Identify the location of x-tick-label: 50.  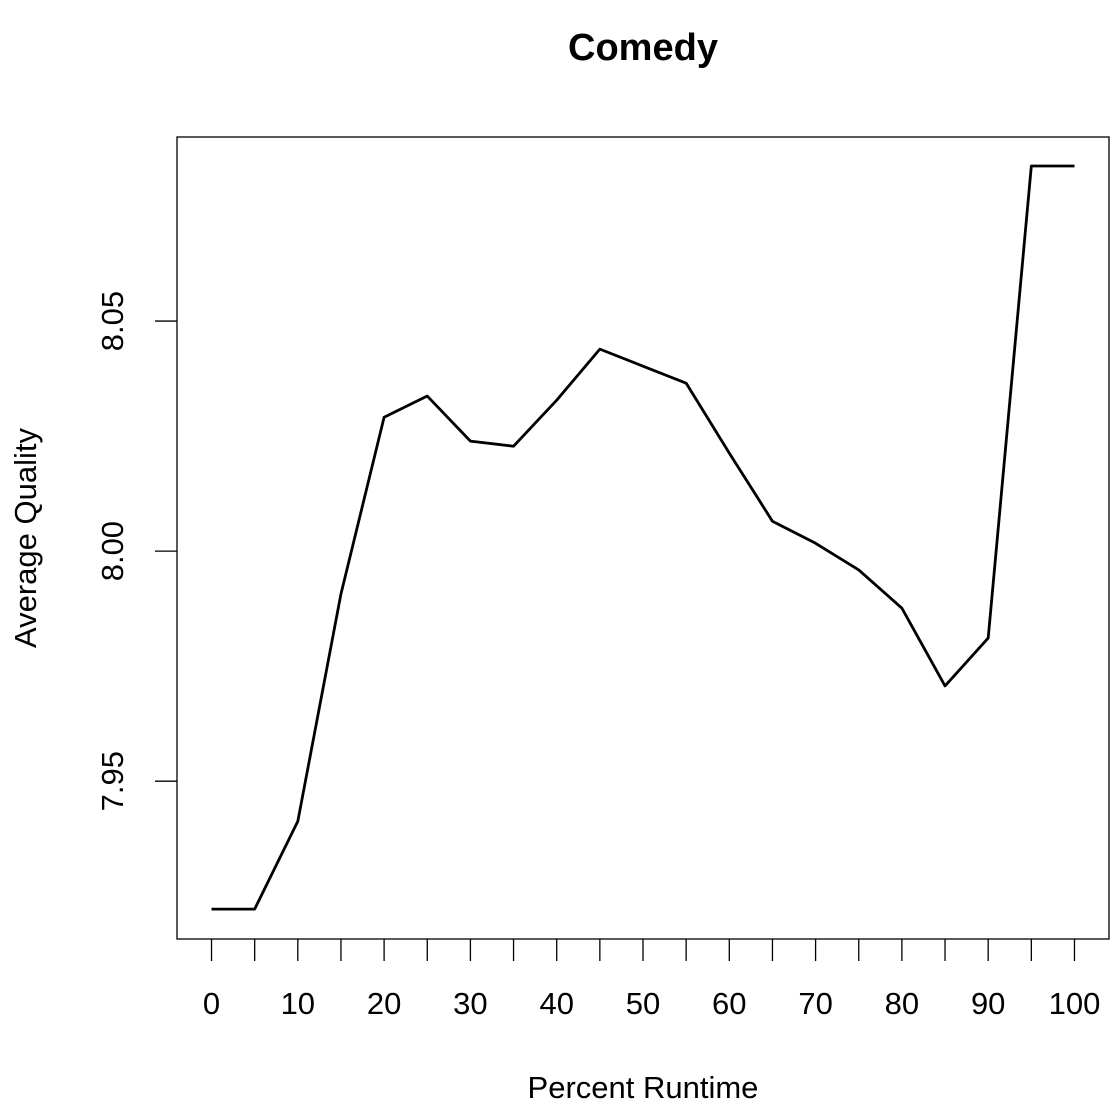
(643, 1003).